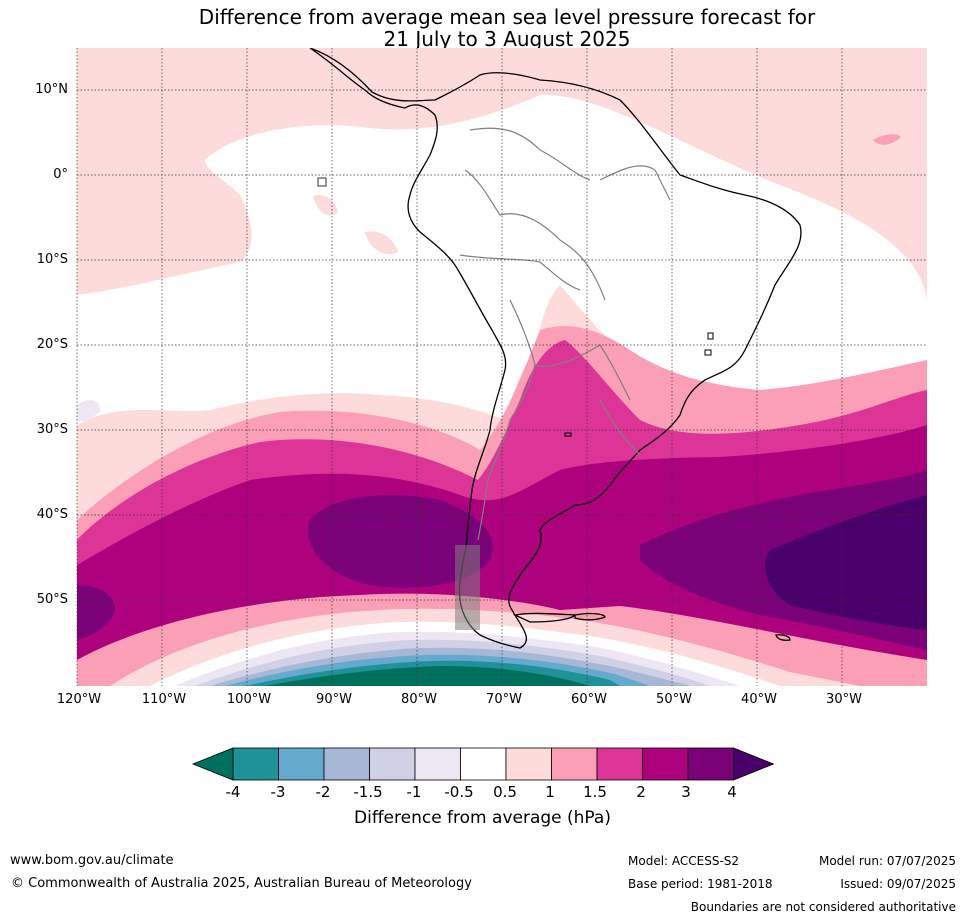 The image size is (965, 919). Describe the element at coordinates (368, 792) in the screenshot. I see `colorbar-tick: -1.5` at that location.